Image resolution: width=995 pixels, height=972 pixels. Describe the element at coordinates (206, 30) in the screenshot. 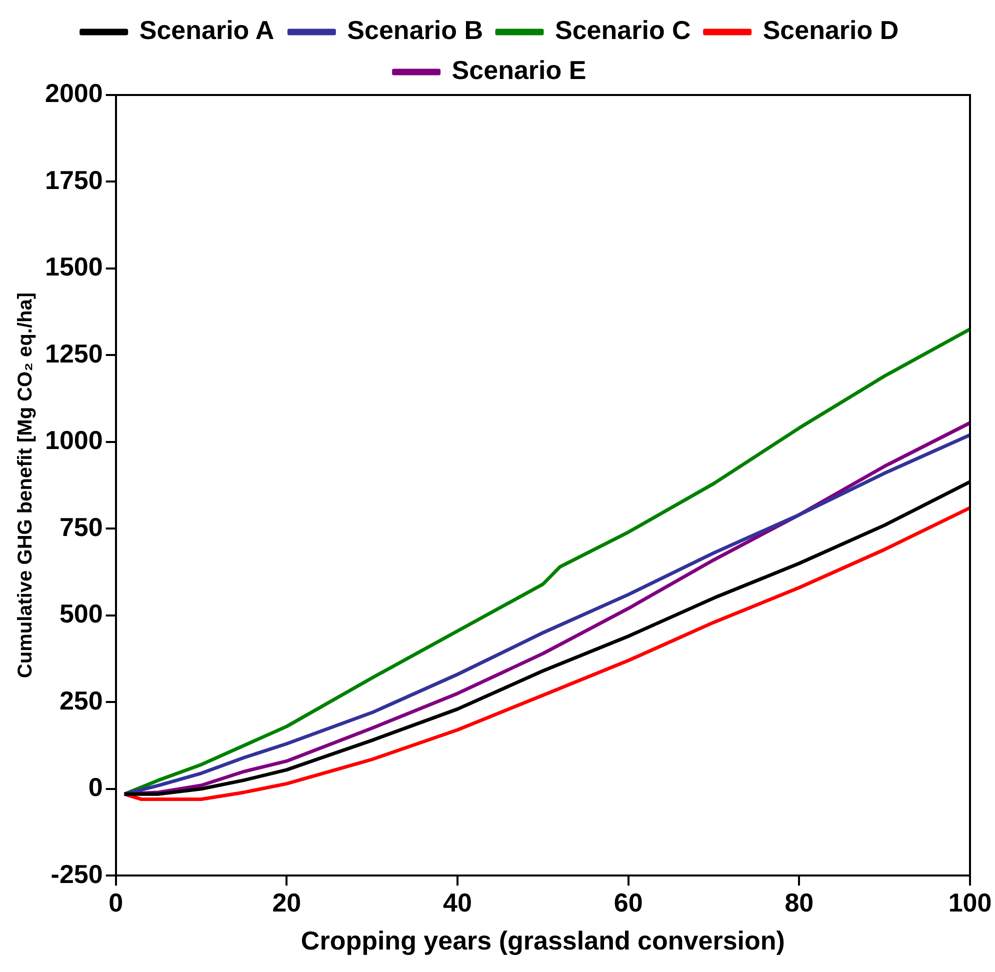

I see `legend-label: Scenario A` at that location.